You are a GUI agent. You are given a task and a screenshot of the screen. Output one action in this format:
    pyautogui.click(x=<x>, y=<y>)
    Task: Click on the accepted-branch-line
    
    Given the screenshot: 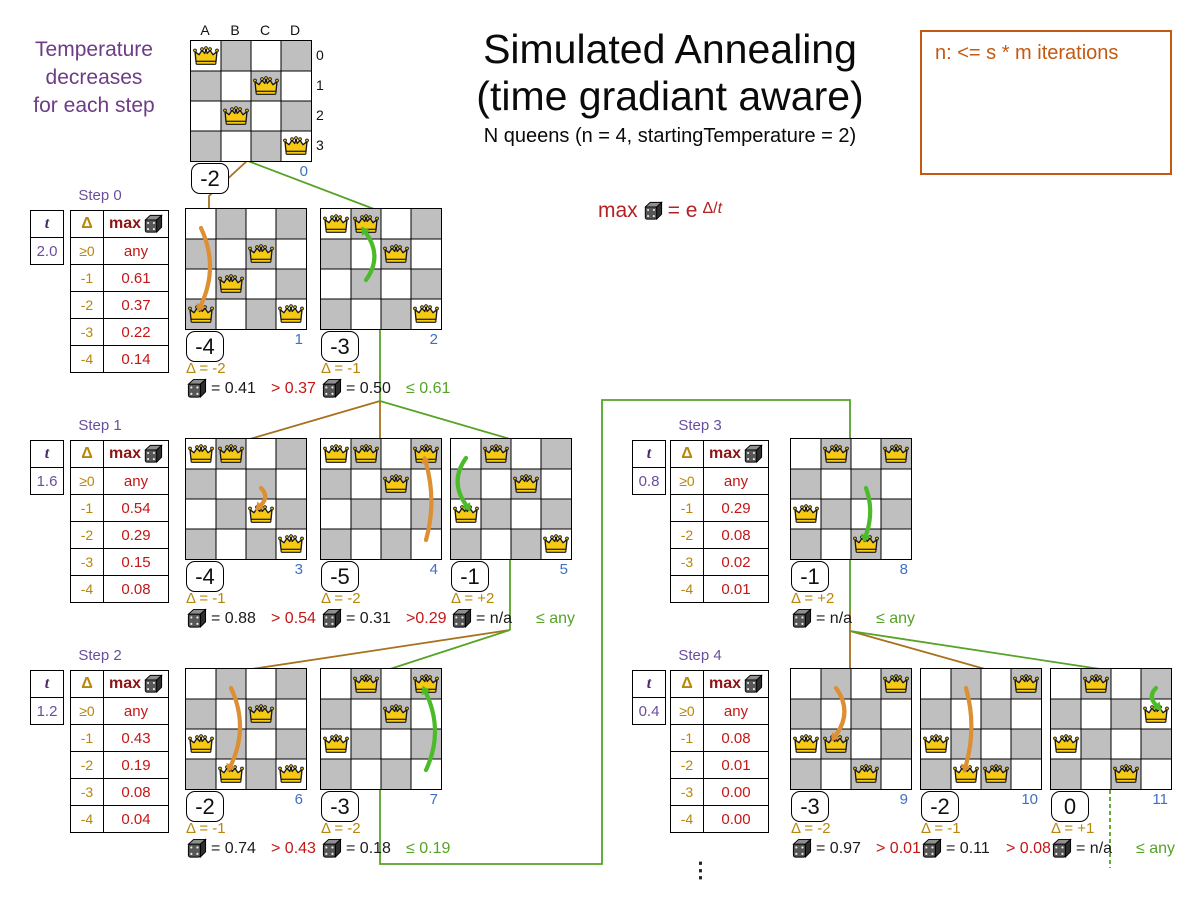 What is the action you would take?
    pyautogui.click(x=450, y=649)
    